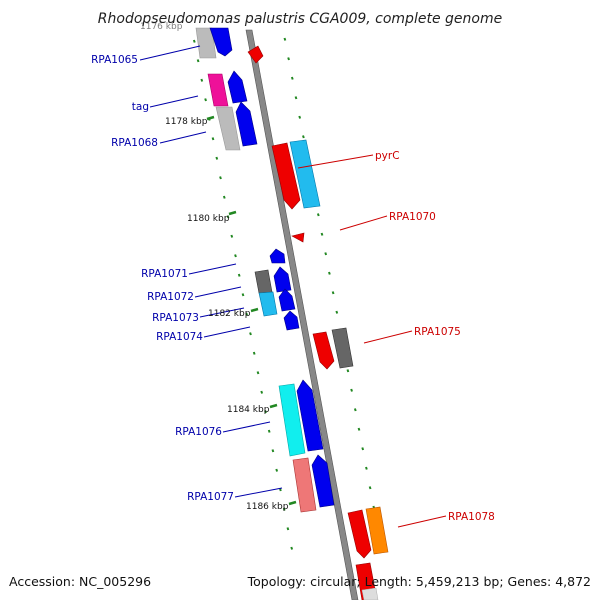 This screenshot has height=600, width=600. I want to click on label-rpa1068: RPA1068, so click(134, 143).